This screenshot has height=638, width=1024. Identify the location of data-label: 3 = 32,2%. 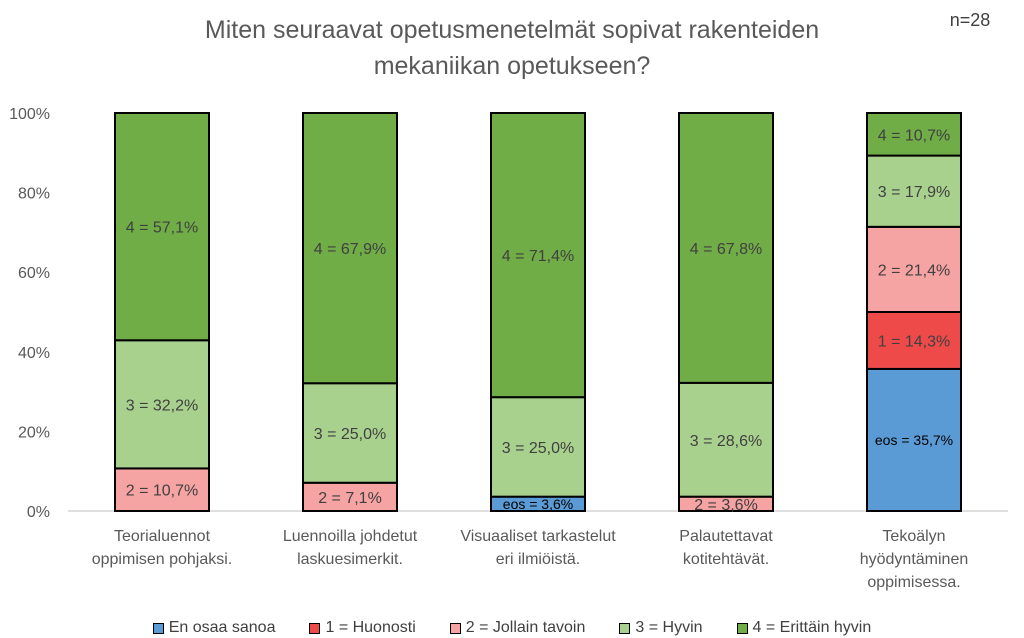
(162, 405).